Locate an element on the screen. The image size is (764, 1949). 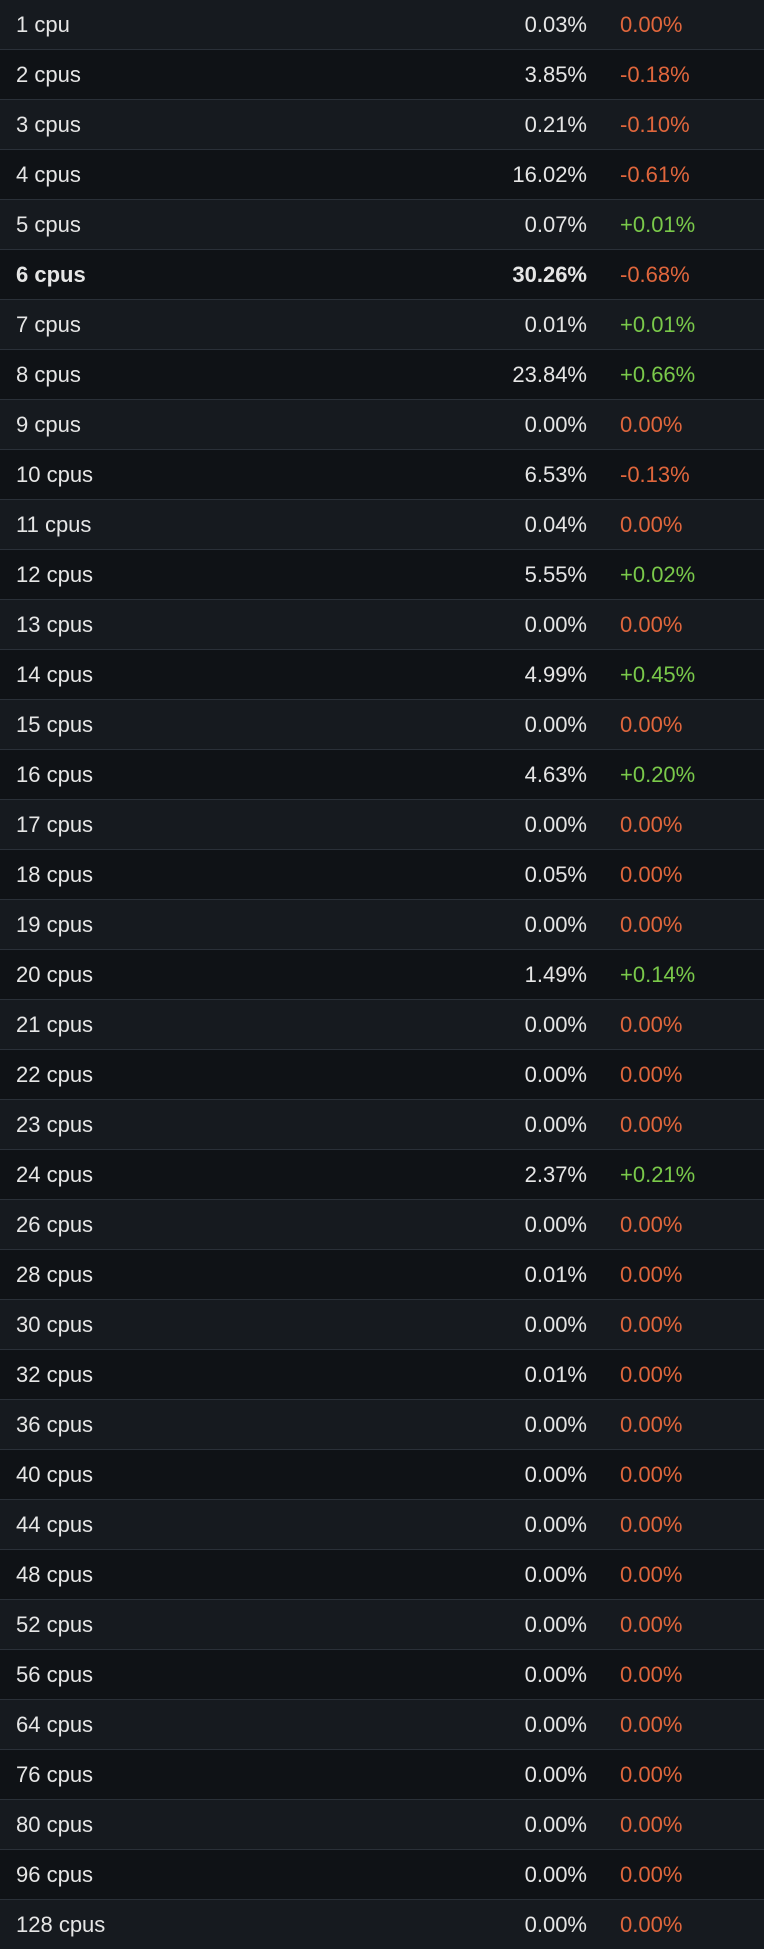
share-percent: 30.26% is located at coordinates (549, 274).